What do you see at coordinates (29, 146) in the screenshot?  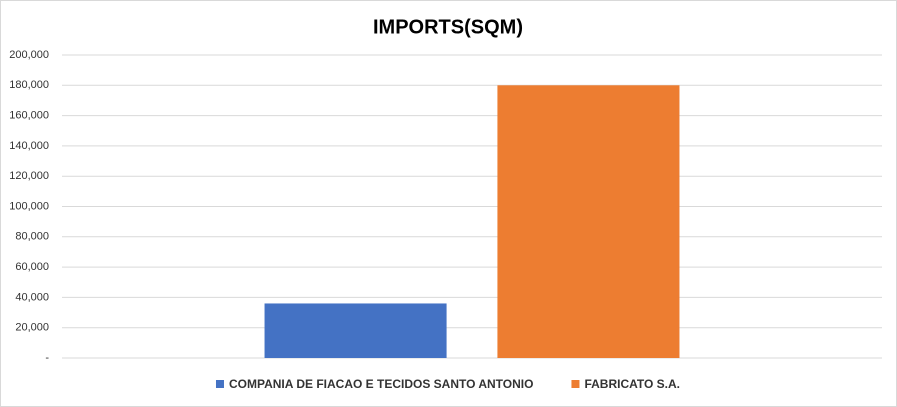 I see `y-tick-label: 140,000` at bounding box center [29, 146].